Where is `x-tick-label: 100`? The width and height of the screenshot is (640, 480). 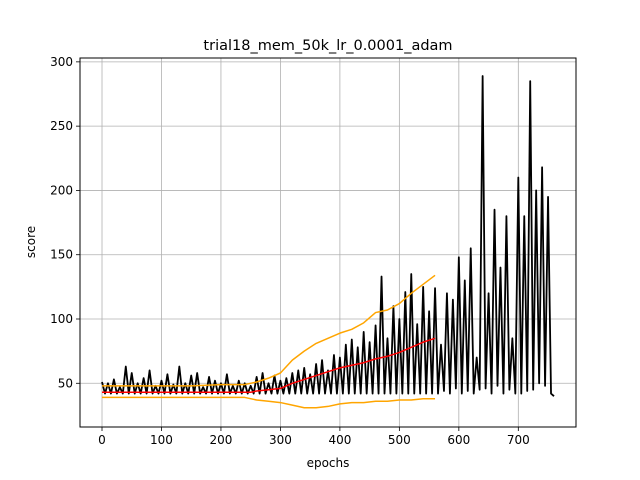
x-tick-label: 100 is located at coordinates (161, 440).